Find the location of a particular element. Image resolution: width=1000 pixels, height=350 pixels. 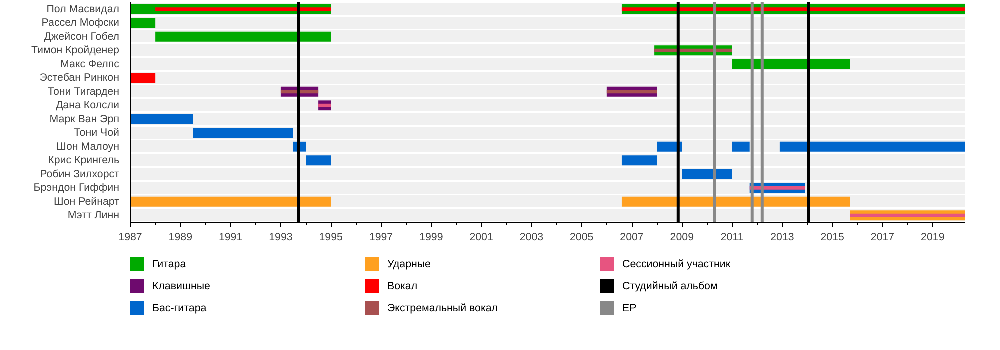

legend-label: Ударные is located at coordinates (410, 264).